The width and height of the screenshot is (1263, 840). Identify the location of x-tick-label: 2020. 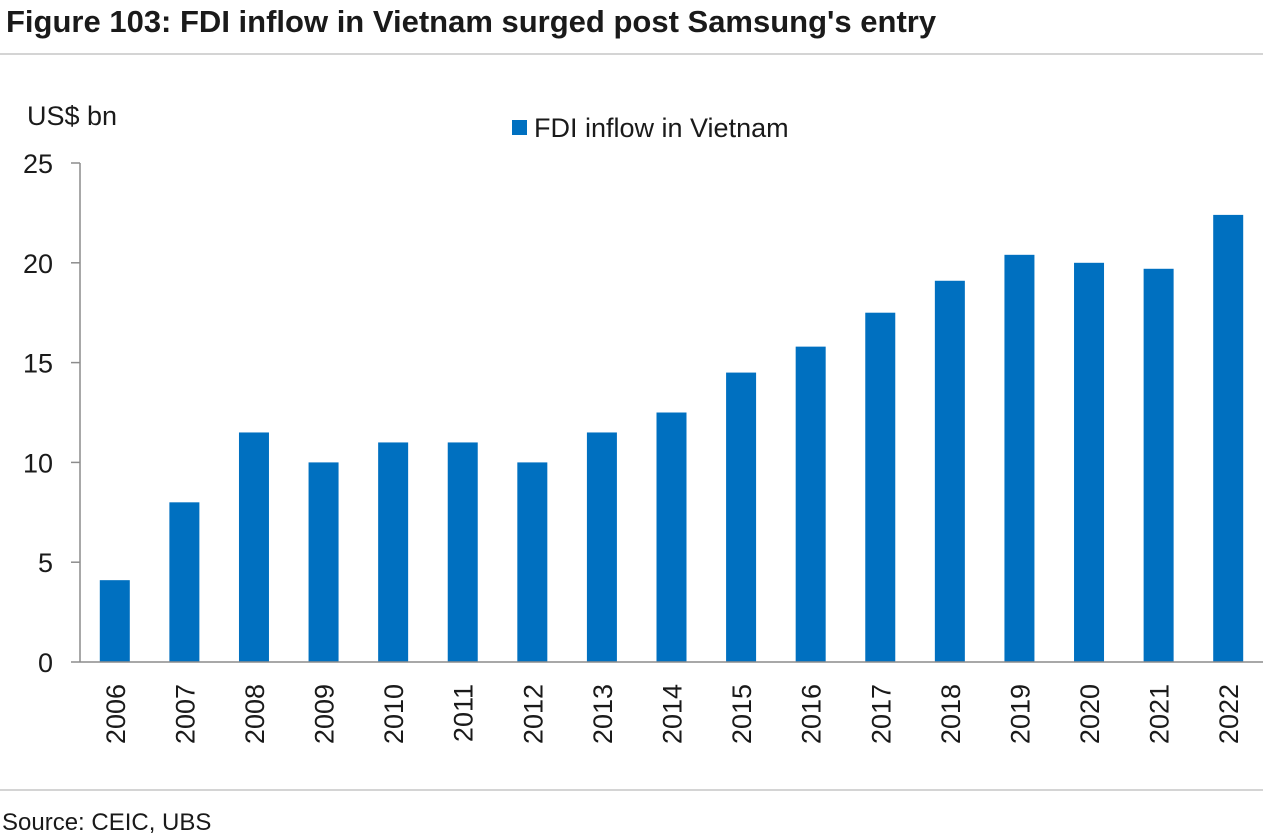
(1090, 714).